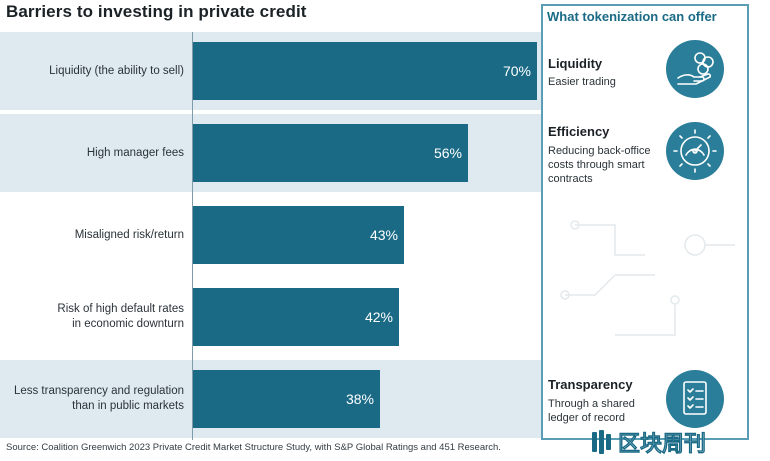  What do you see at coordinates (587, 418) in the screenshot?
I see `offer-desc-line: ledger of record` at bounding box center [587, 418].